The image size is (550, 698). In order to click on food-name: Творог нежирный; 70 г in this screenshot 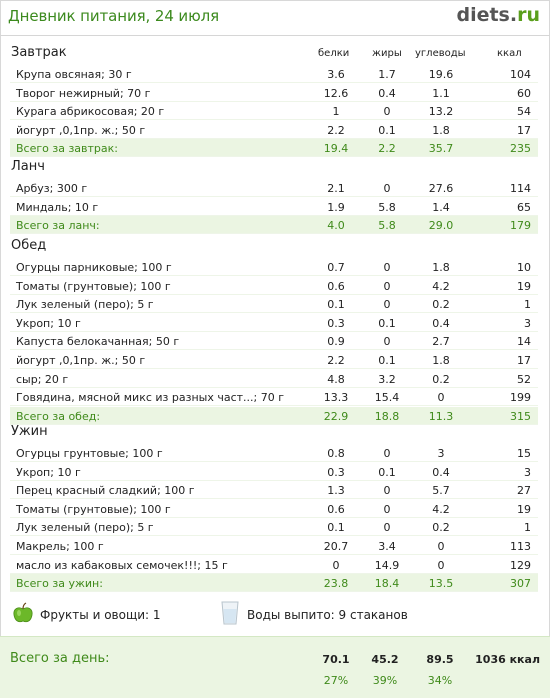, I will do `click(83, 93)`.